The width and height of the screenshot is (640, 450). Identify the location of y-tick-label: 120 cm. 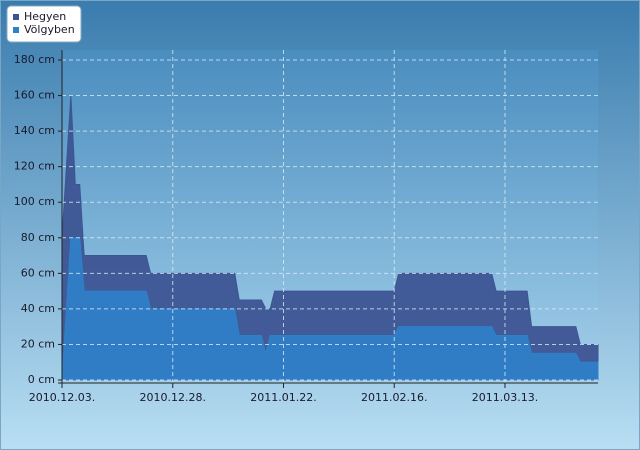
(34, 166).